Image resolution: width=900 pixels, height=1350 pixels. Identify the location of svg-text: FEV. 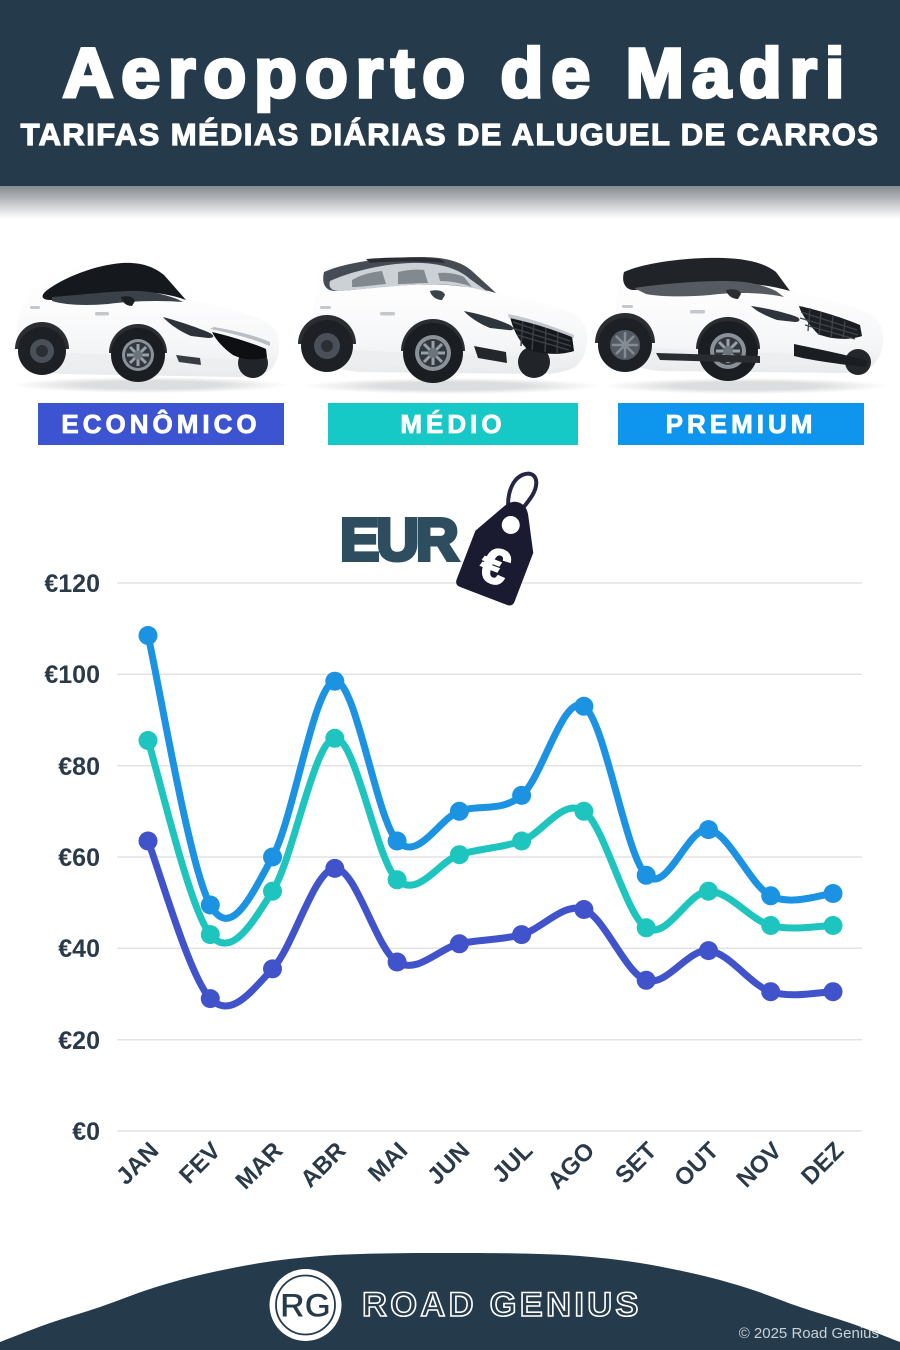
(200, 1163).